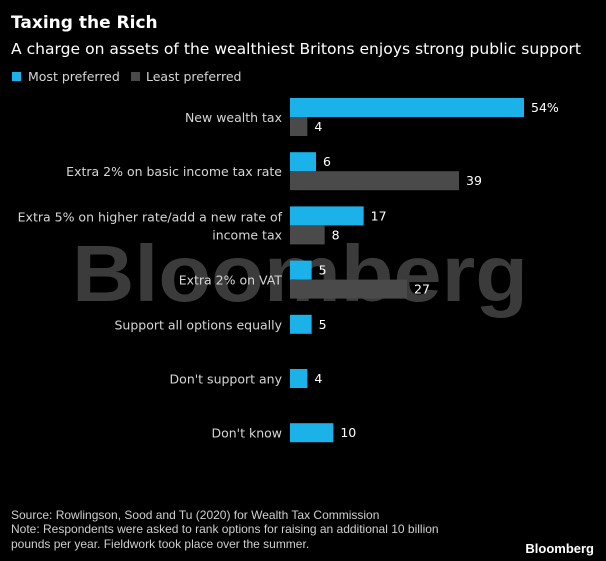  What do you see at coordinates (135, 76) in the screenshot?
I see `legend-swatch-least-preferred` at bounding box center [135, 76].